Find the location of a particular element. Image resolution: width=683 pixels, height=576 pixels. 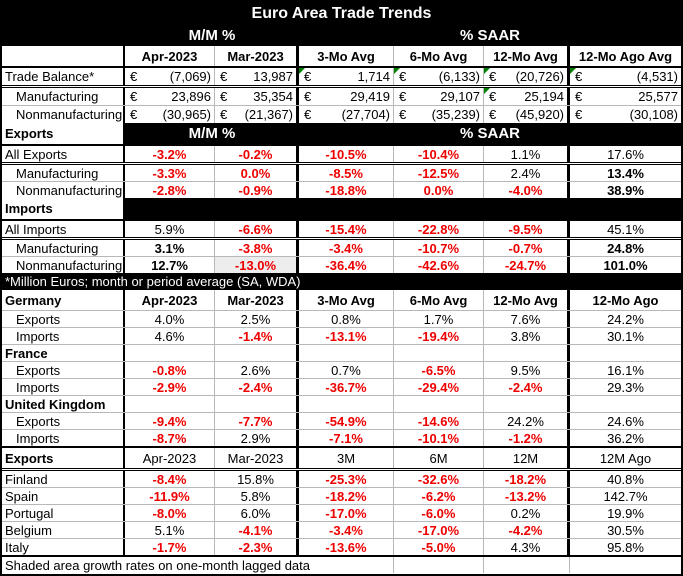

column-header: 6-Mo Avg is located at coordinates (439, 300).